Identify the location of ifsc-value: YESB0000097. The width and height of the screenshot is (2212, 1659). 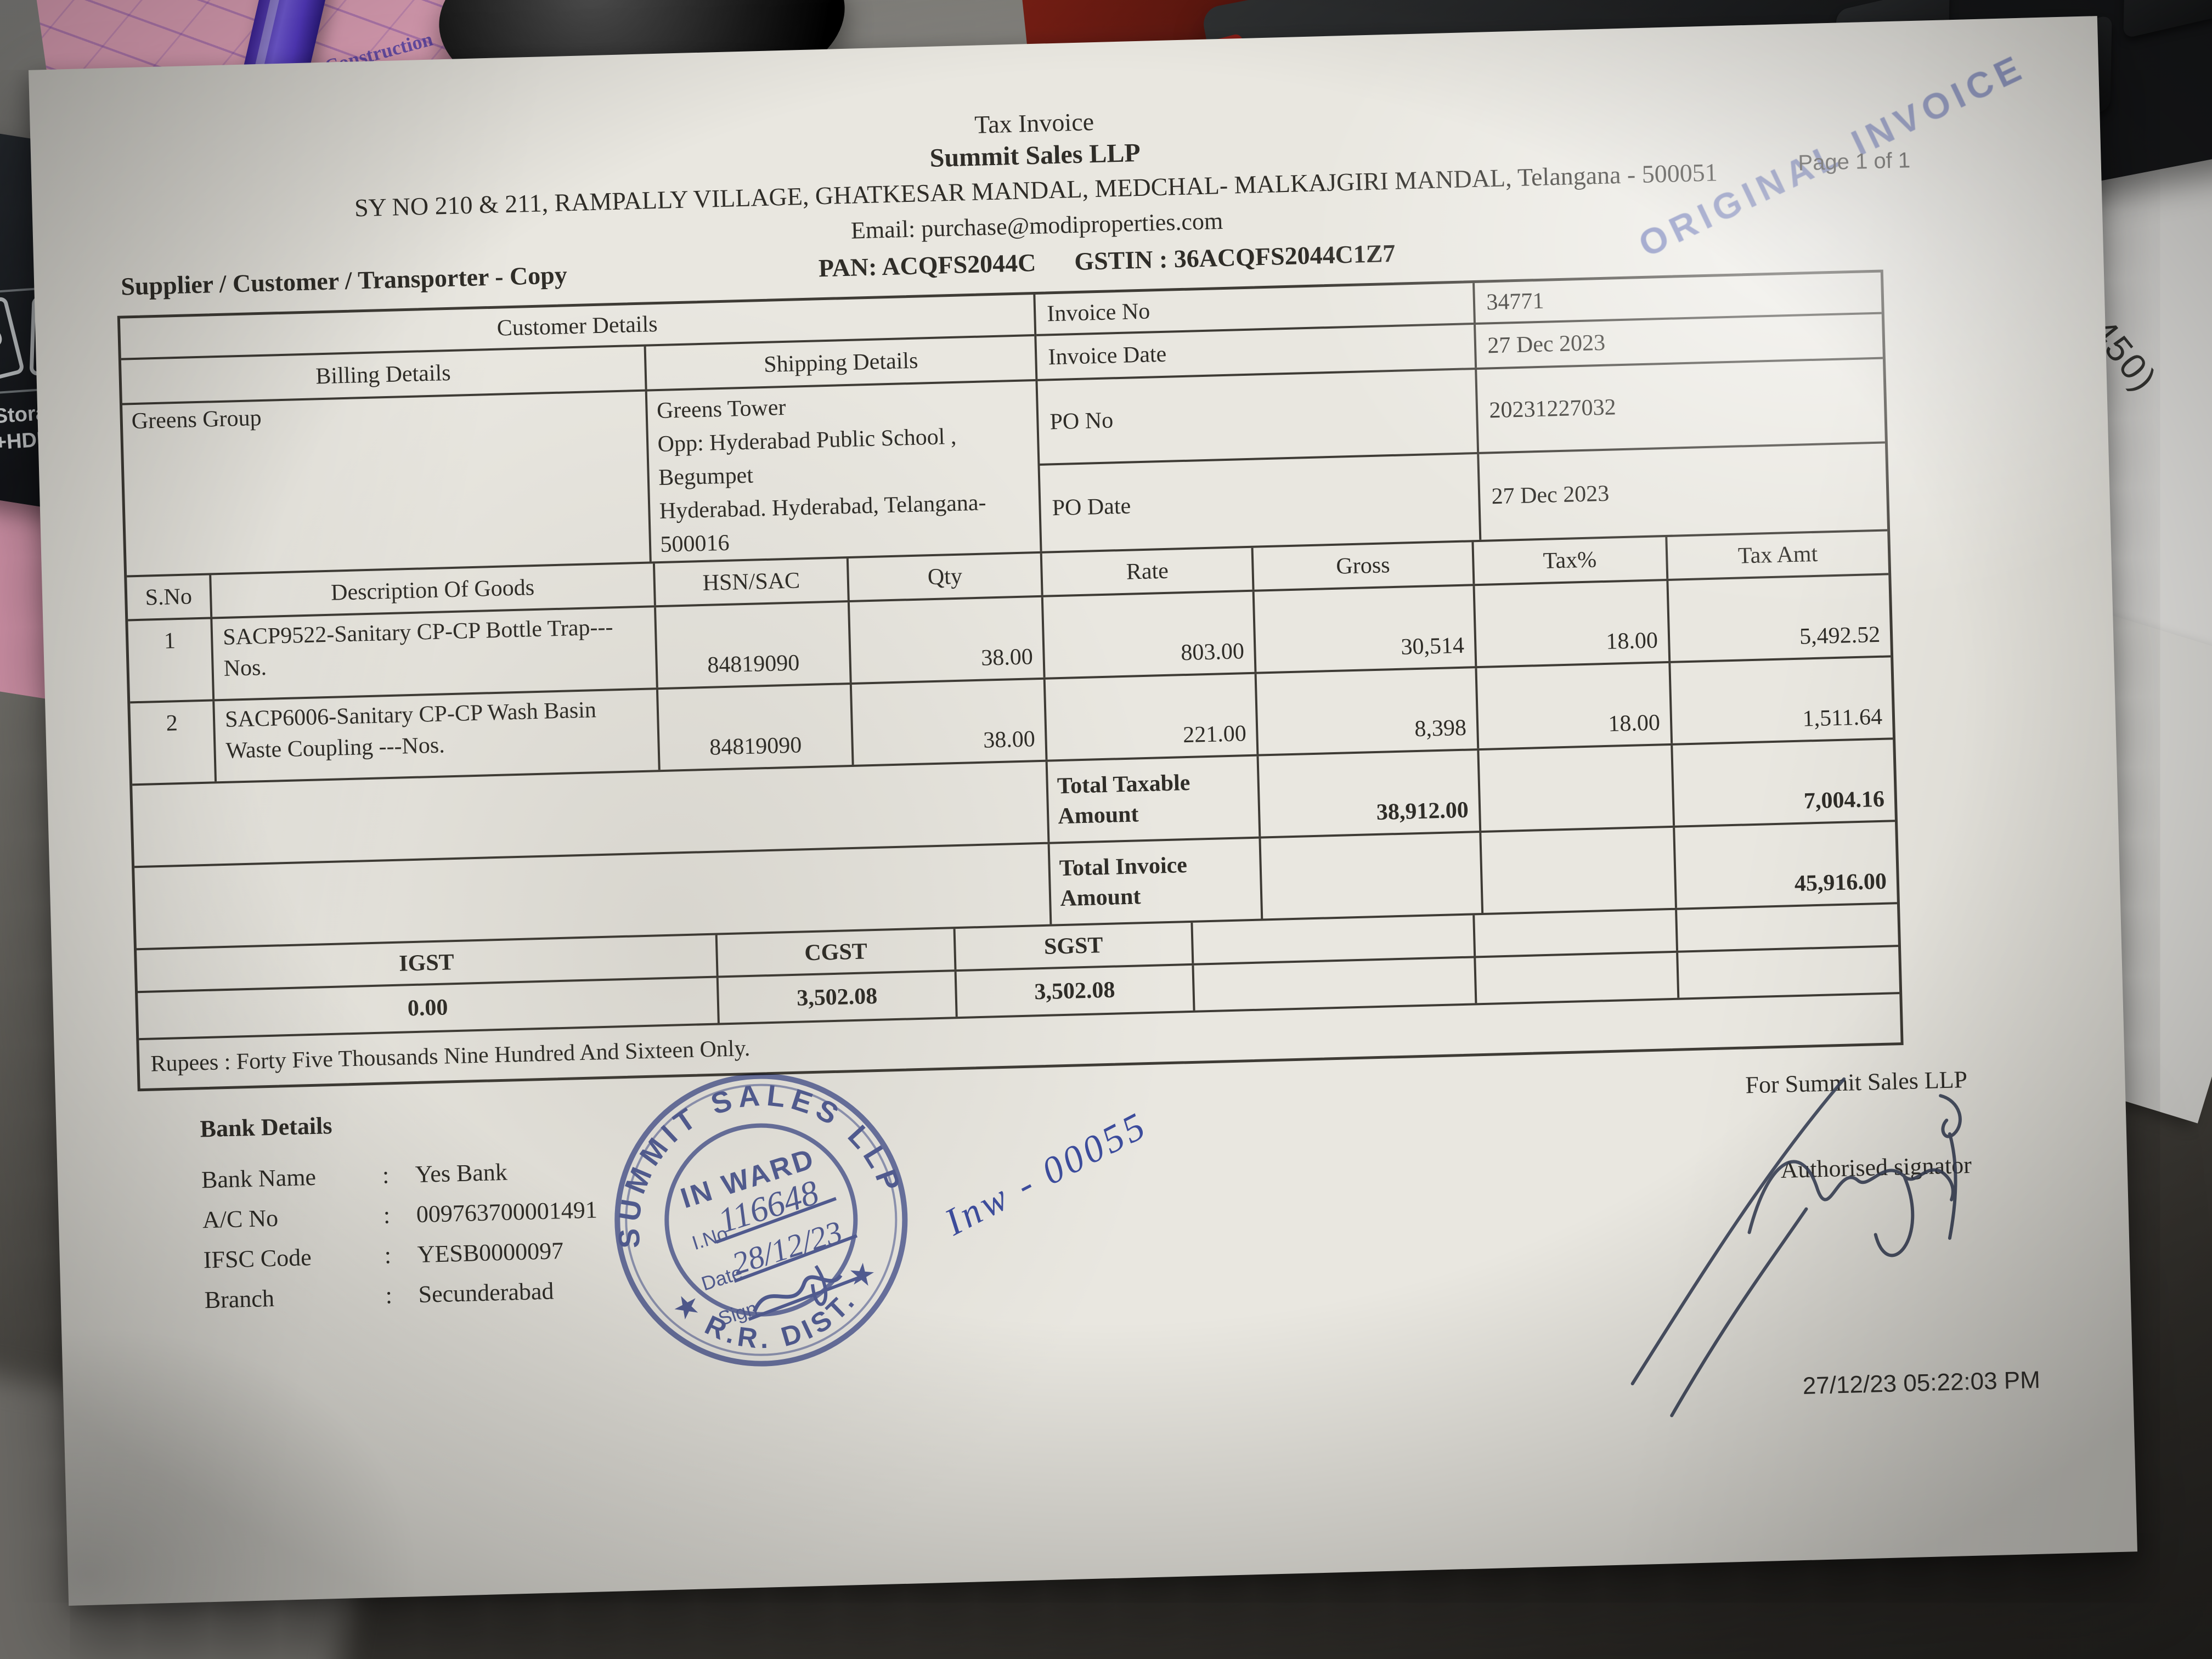
(491, 1252).